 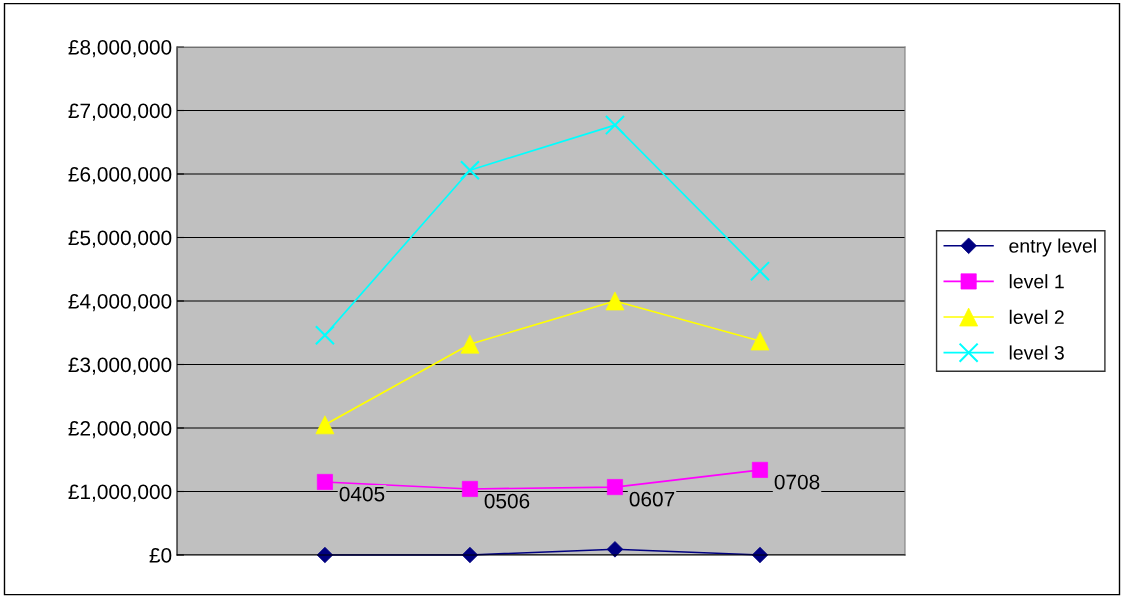 I want to click on annotation: 0708, so click(x=797, y=482).